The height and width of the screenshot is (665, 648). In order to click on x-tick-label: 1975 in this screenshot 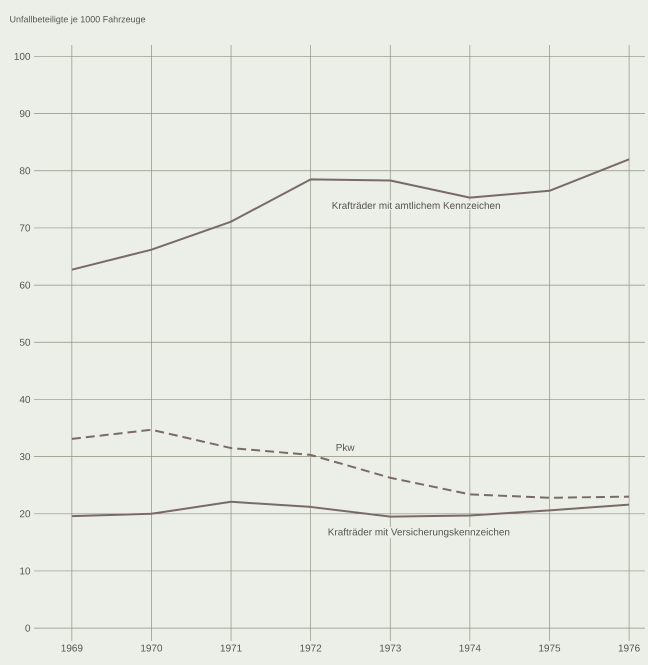, I will do `click(549, 648)`.